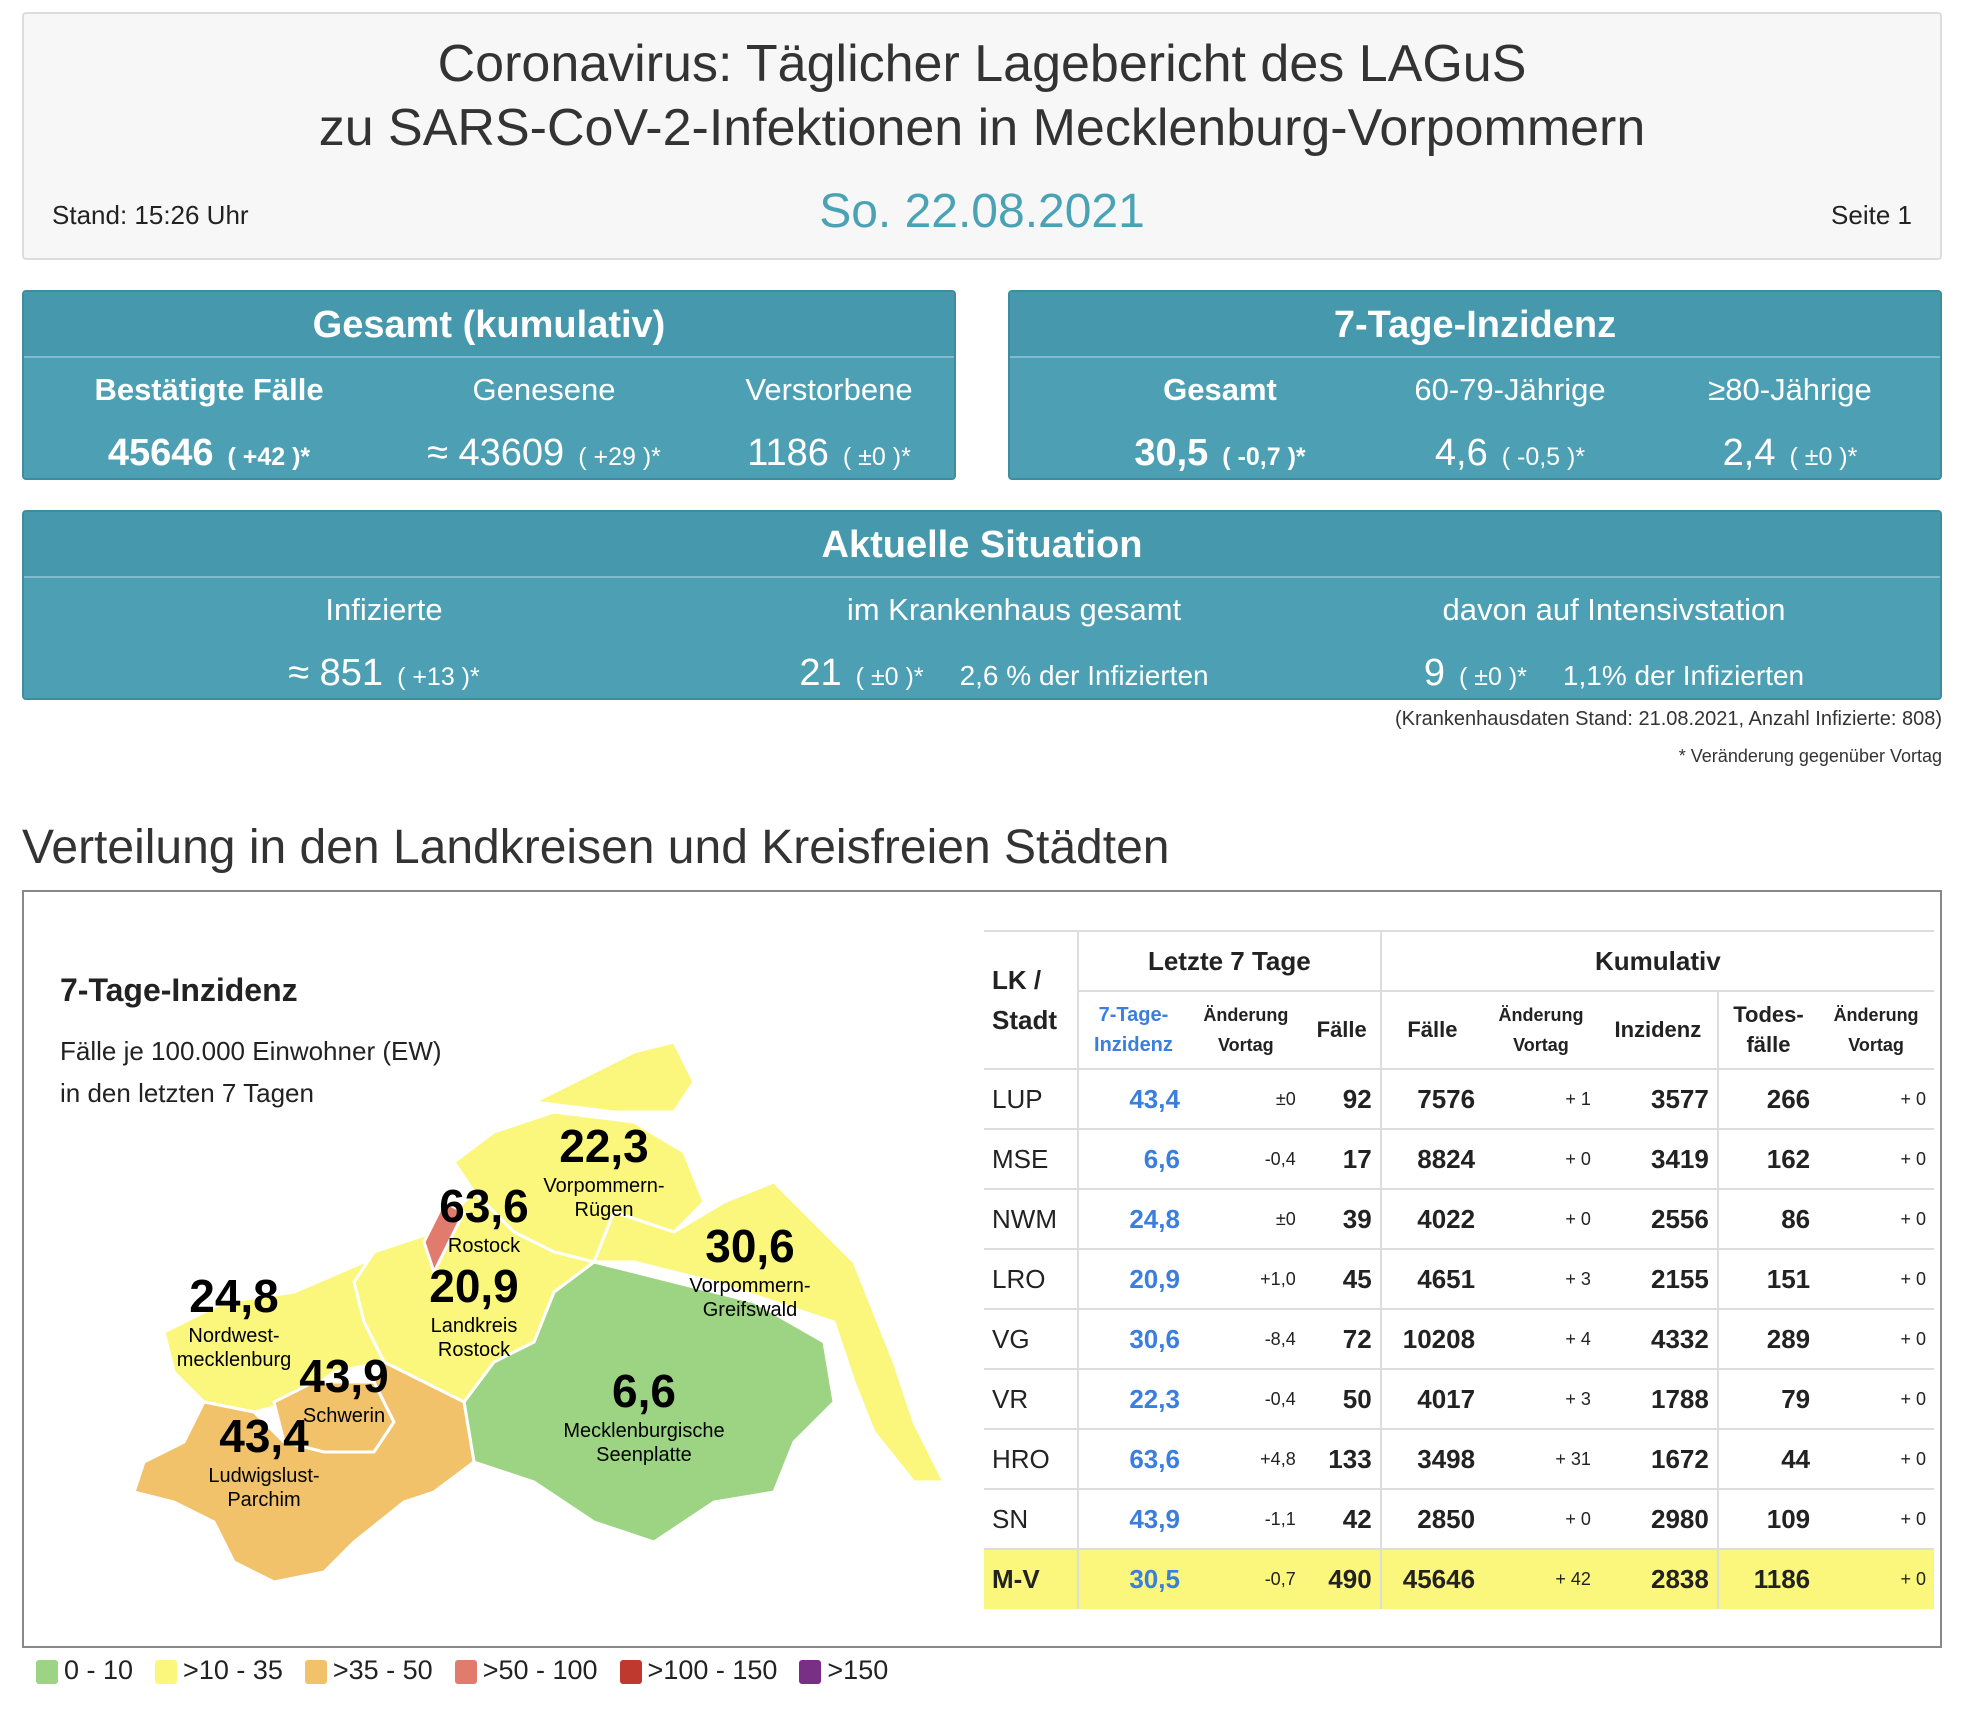 The width and height of the screenshot is (1964, 1712). I want to click on col-group-kumulativ: Kumulativ, so click(1656, 960).